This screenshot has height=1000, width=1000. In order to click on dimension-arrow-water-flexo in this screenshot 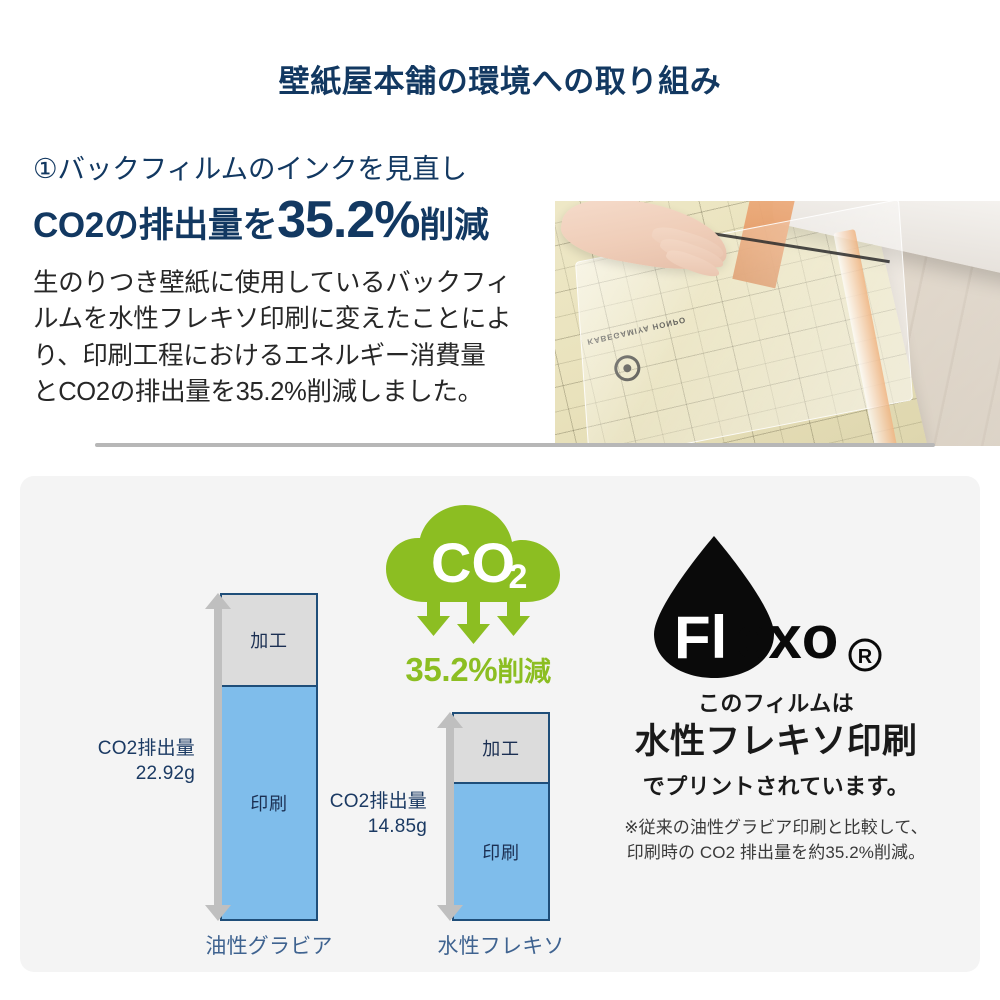, I will do `click(450, 816)`.